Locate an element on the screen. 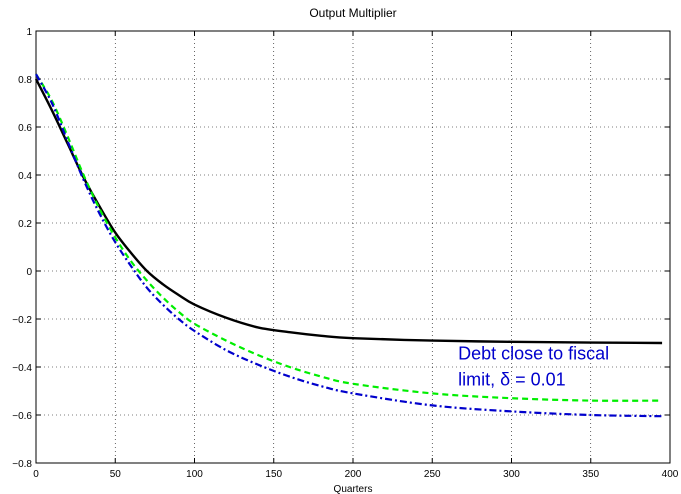 The image size is (681, 494). y-tick-label: −0.8 is located at coordinates (22, 464).